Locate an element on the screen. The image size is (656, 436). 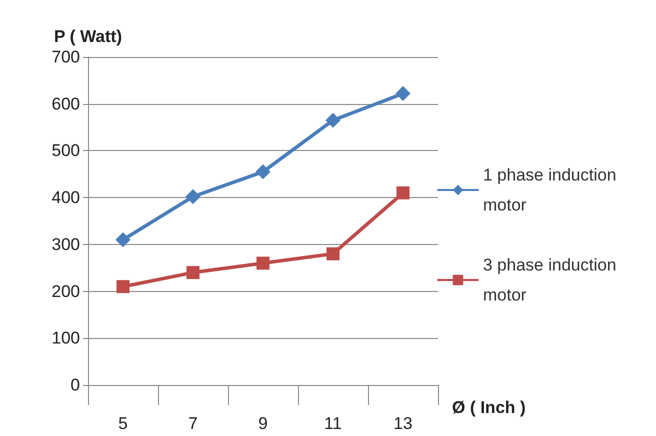
y-tick-label: 300 is located at coordinates (66, 244).